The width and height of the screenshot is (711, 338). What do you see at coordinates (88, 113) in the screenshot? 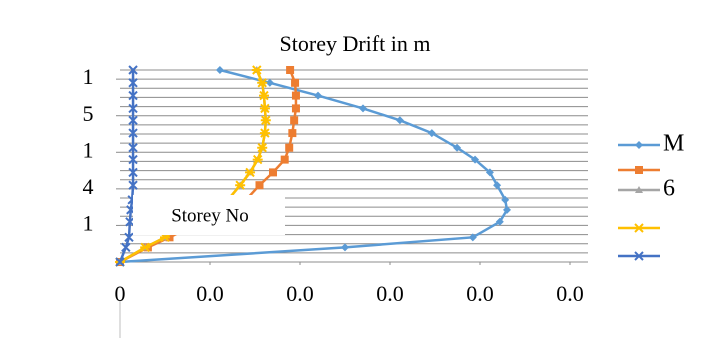
I see `y-tick-label: 5` at bounding box center [88, 113].